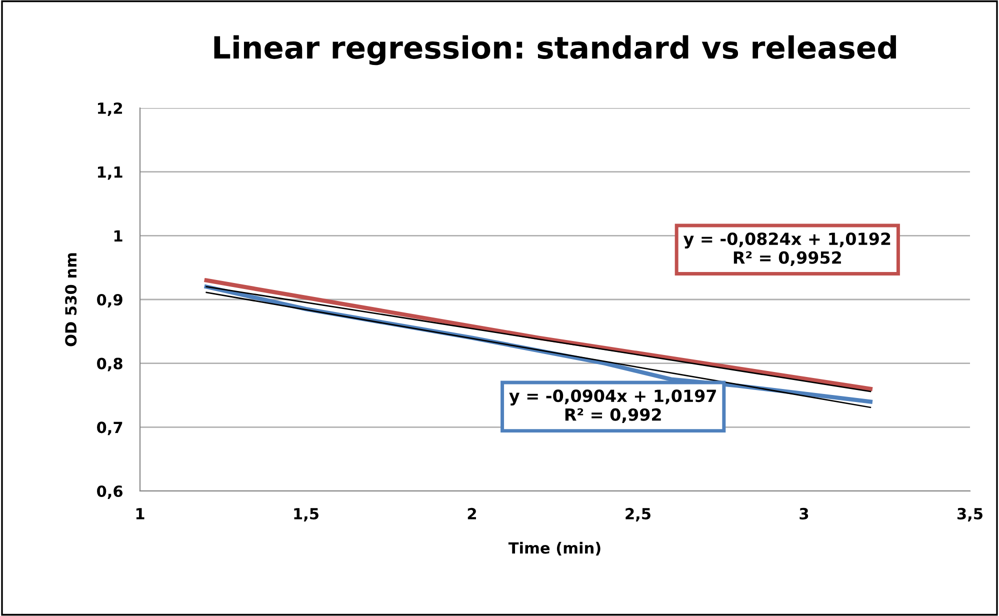 The image size is (999, 616). I want to click on y-tick-label: 1,2, so click(110, 109).